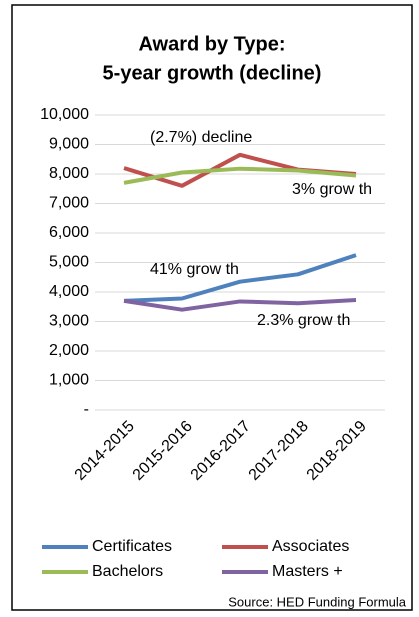 The image size is (419, 617). Describe the element at coordinates (69, 380) in the screenshot. I see `y-tick-label: 1,000` at that location.